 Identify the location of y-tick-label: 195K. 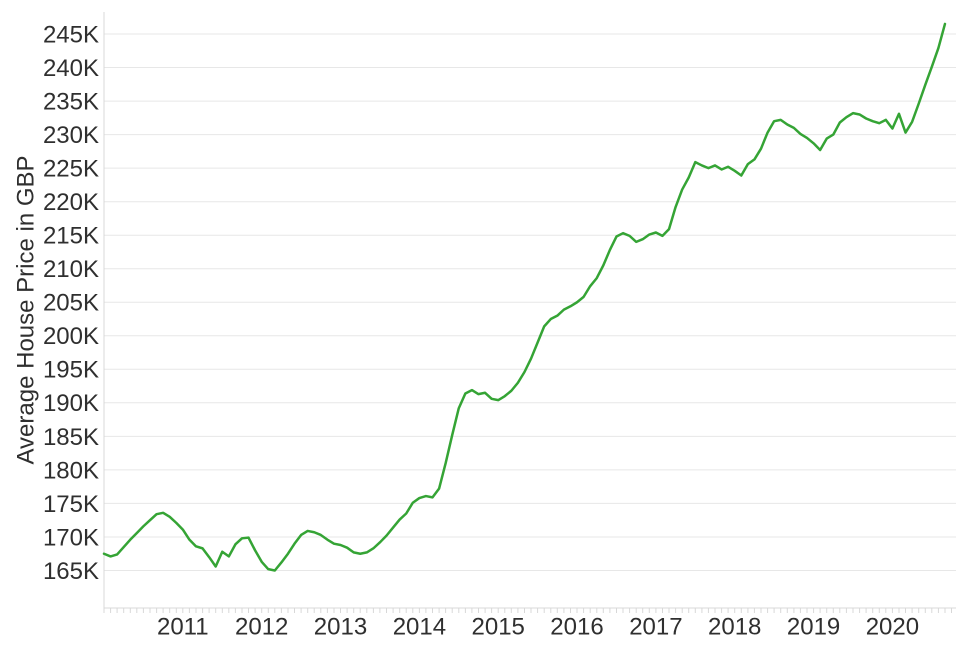
(71, 370).